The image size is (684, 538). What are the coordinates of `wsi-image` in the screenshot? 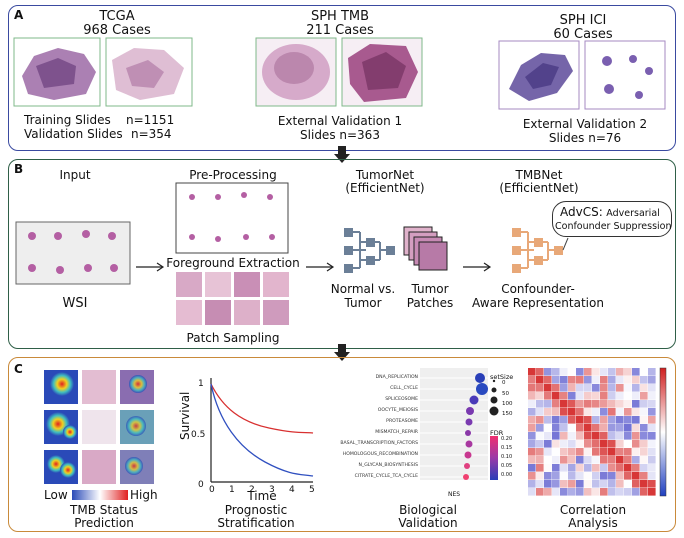 It's located at (73, 253).